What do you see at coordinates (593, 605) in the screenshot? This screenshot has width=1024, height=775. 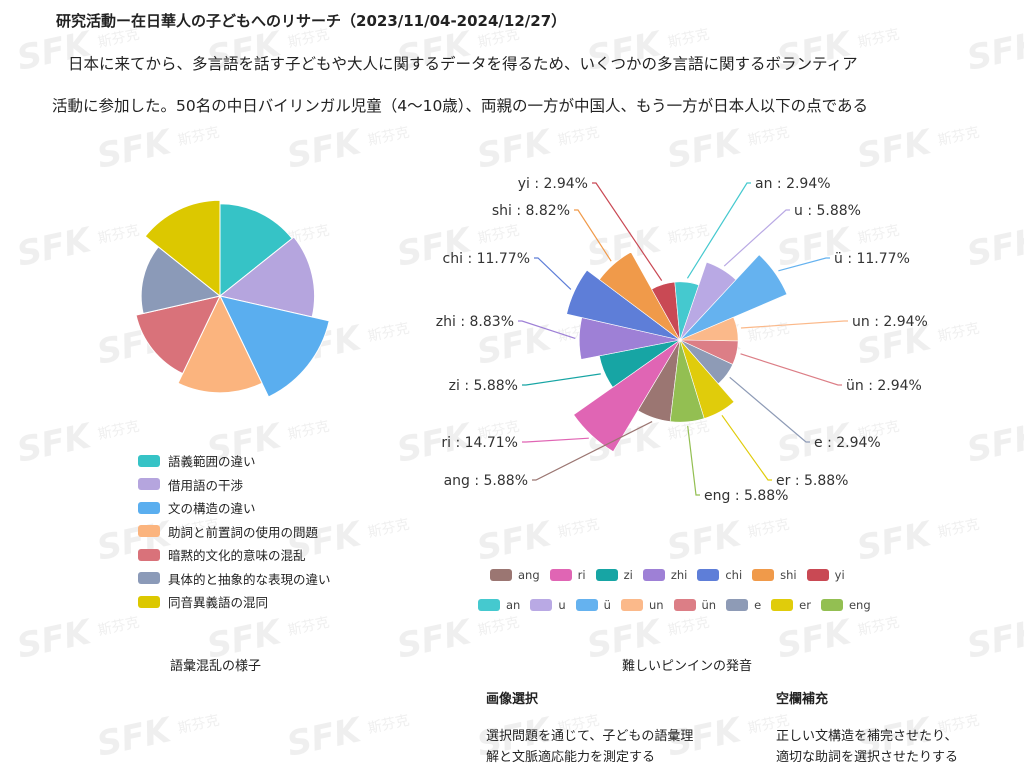 I see `pinyin-legend-item: ü` at bounding box center [593, 605].